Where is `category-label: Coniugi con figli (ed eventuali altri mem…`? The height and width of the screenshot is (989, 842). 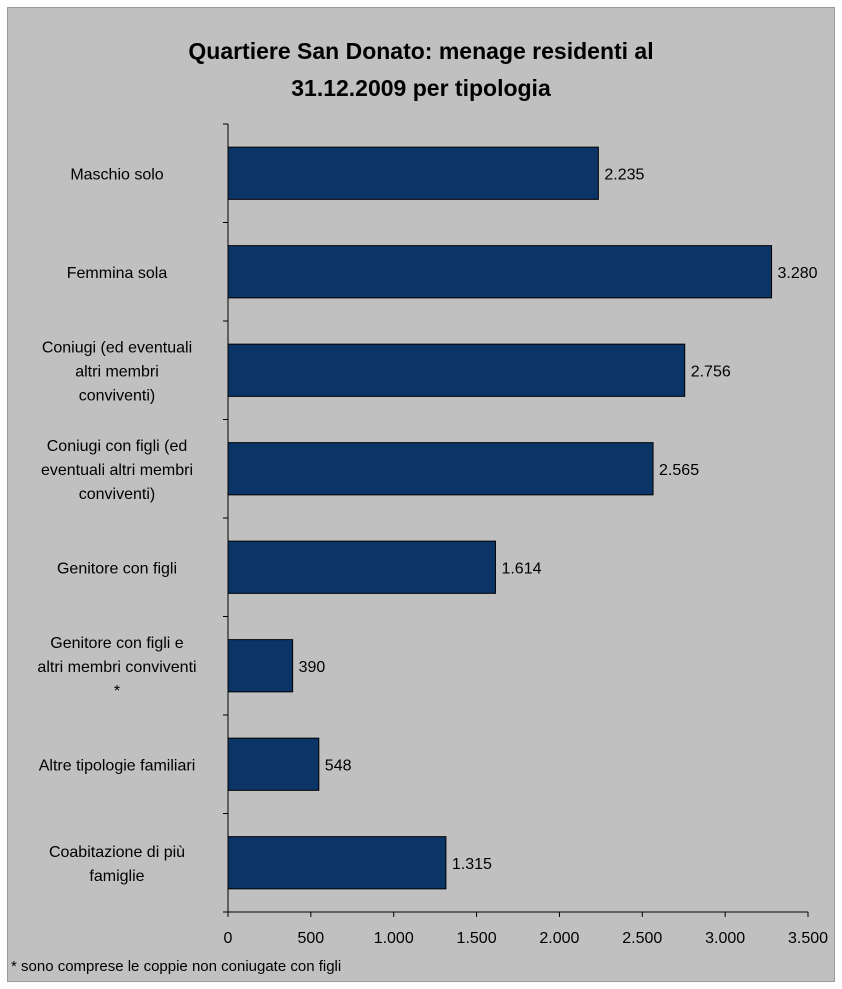
category-label: Coniugi con figli (ed eventuali altri mem… is located at coordinates (117, 470).